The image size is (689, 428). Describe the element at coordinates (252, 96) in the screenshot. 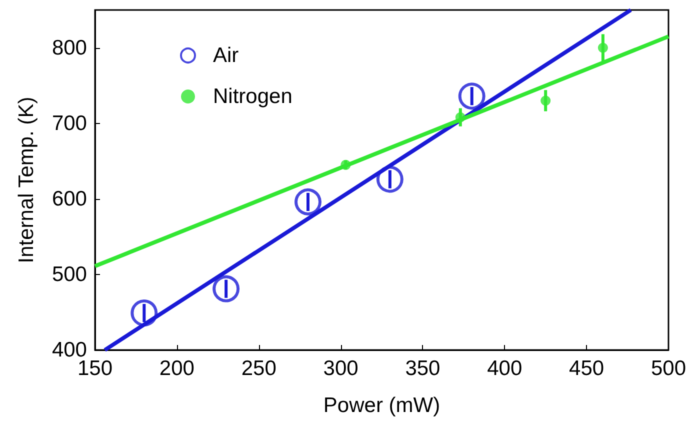

I see `legend-label: Nitrogen` at that location.